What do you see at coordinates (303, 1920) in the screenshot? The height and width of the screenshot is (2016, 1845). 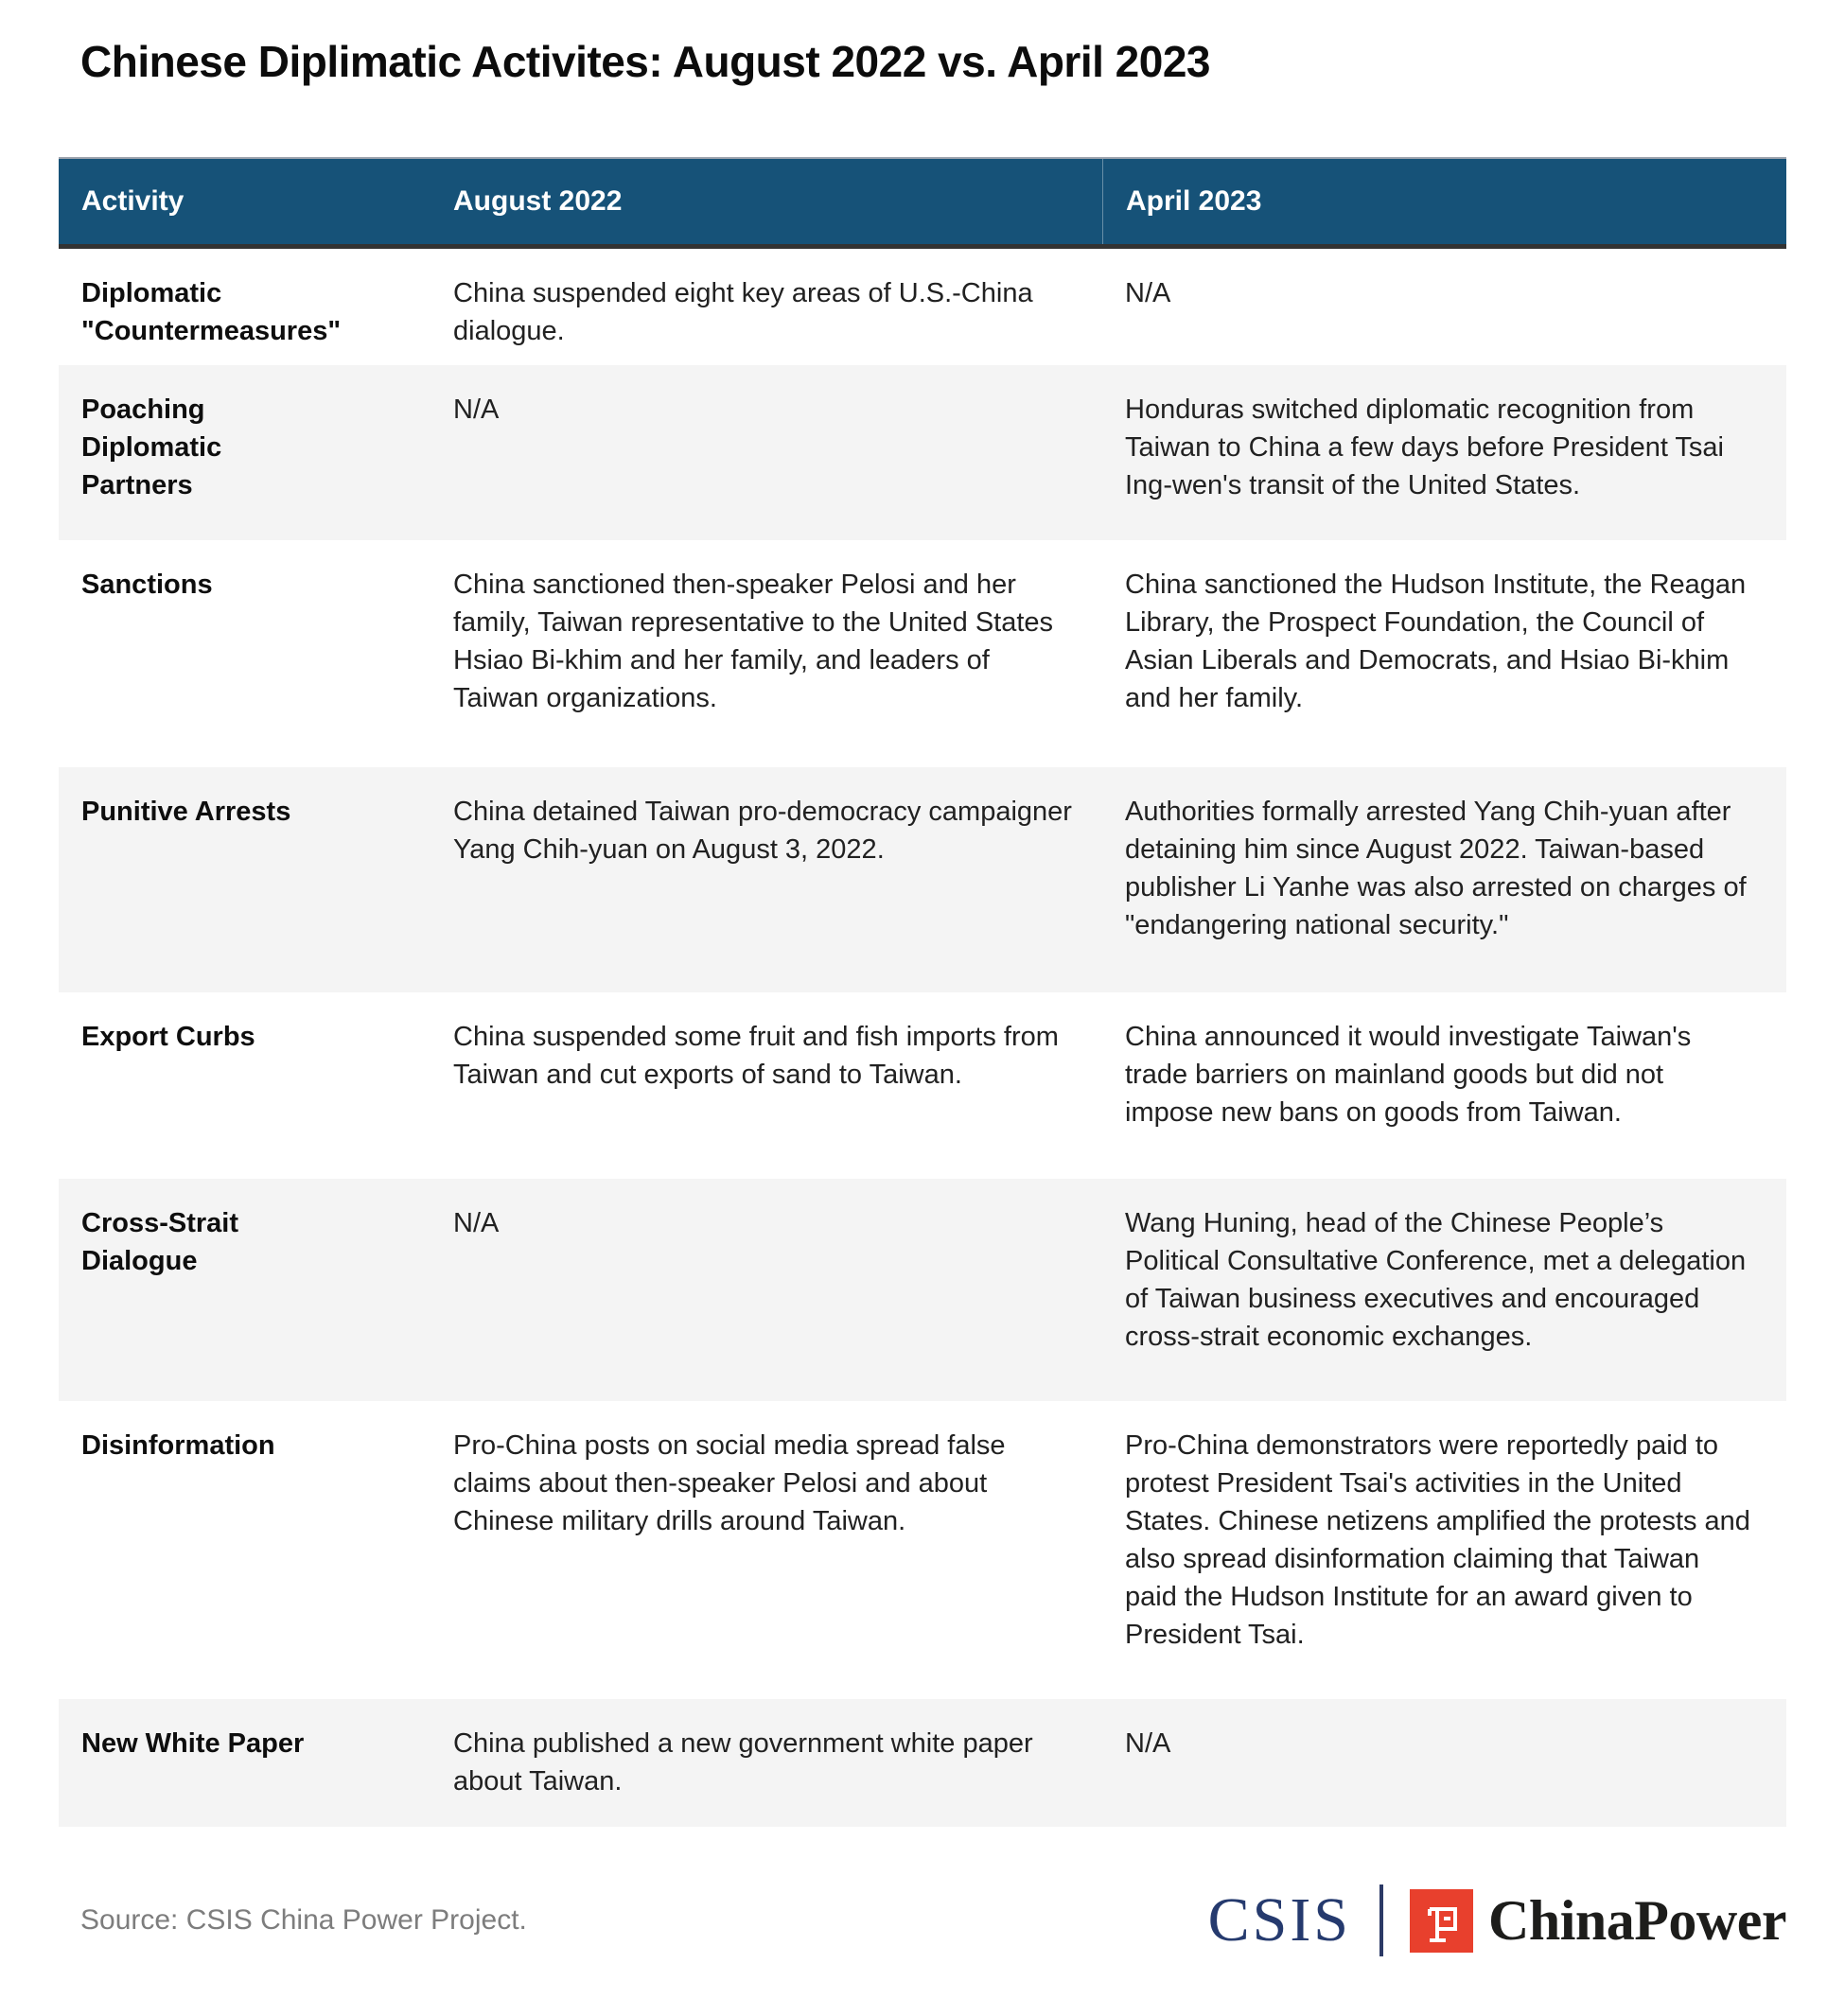 I see `source-note: Source: CSIS China Power Project.` at bounding box center [303, 1920].